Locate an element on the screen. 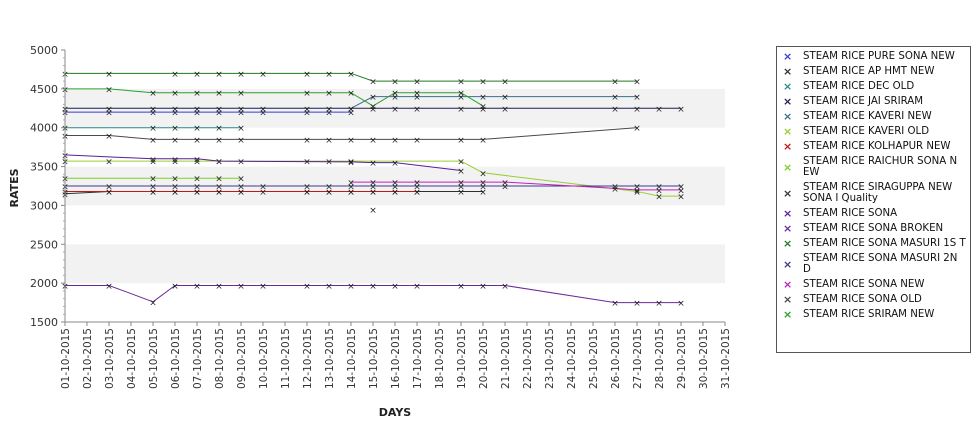 Image resolution: width=975 pixels, height=429 pixels. x-tick-label: 14-10-2015 is located at coordinates (352, 358).